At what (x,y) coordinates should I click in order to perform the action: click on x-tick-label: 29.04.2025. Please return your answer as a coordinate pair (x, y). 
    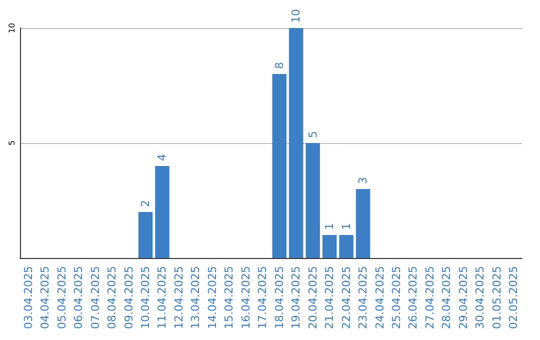
    Looking at the image, I should click on (463, 298).